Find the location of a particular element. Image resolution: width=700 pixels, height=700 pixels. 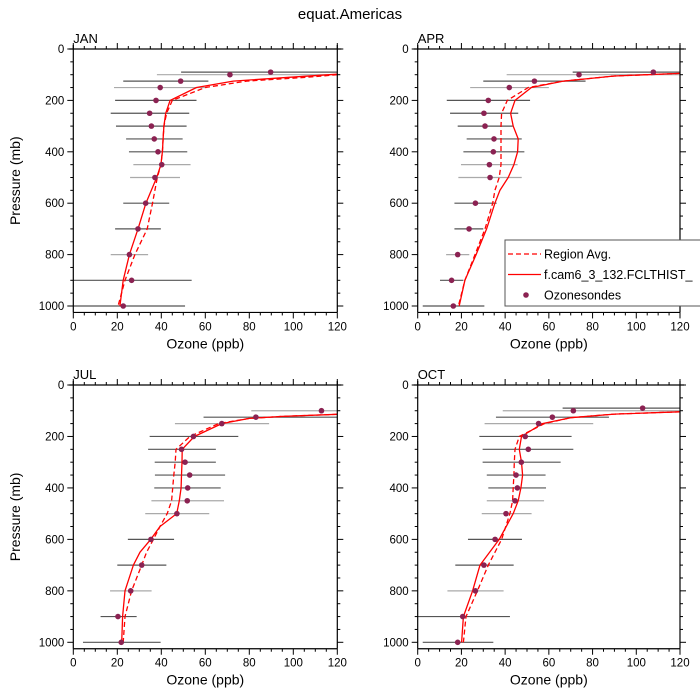

legend-entry-label: Ozonesondes is located at coordinates (582, 296).